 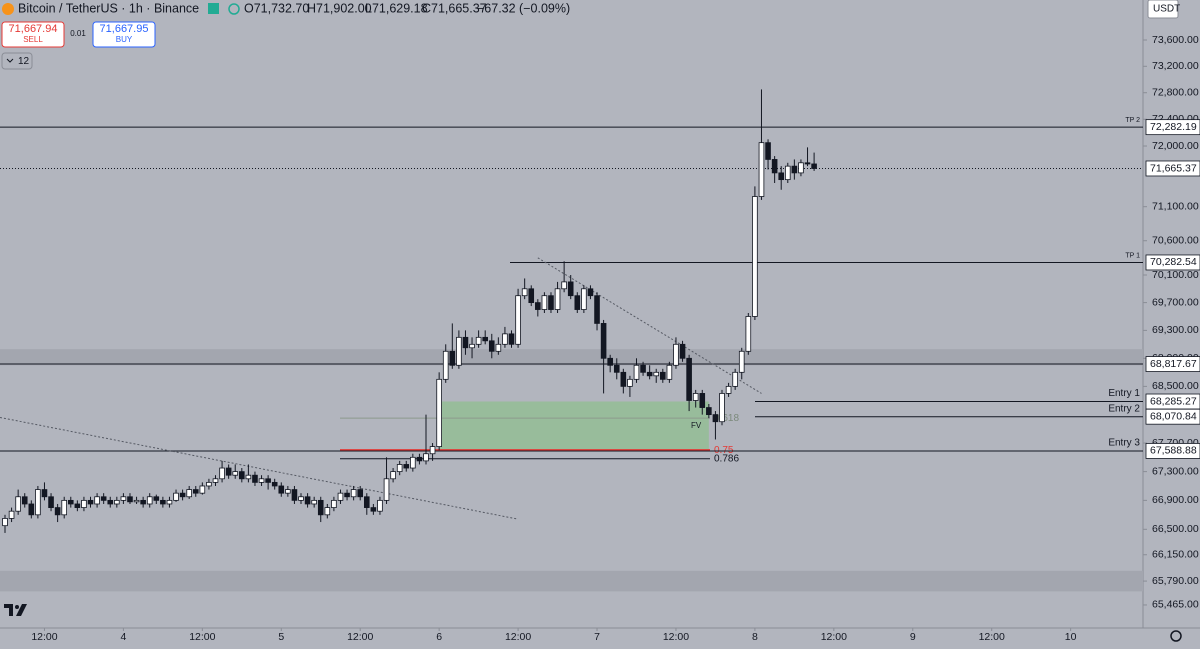 What do you see at coordinates (1175, 66) in the screenshot?
I see `y-tick-label: 73,200.00` at bounding box center [1175, 66].